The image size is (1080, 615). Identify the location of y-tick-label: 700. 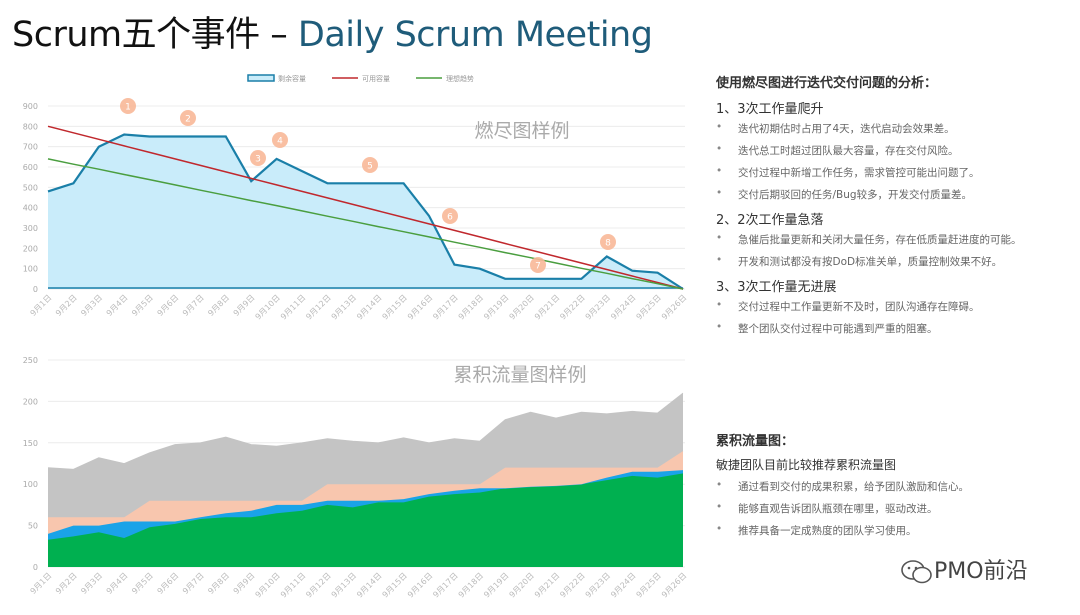
(30, 147).